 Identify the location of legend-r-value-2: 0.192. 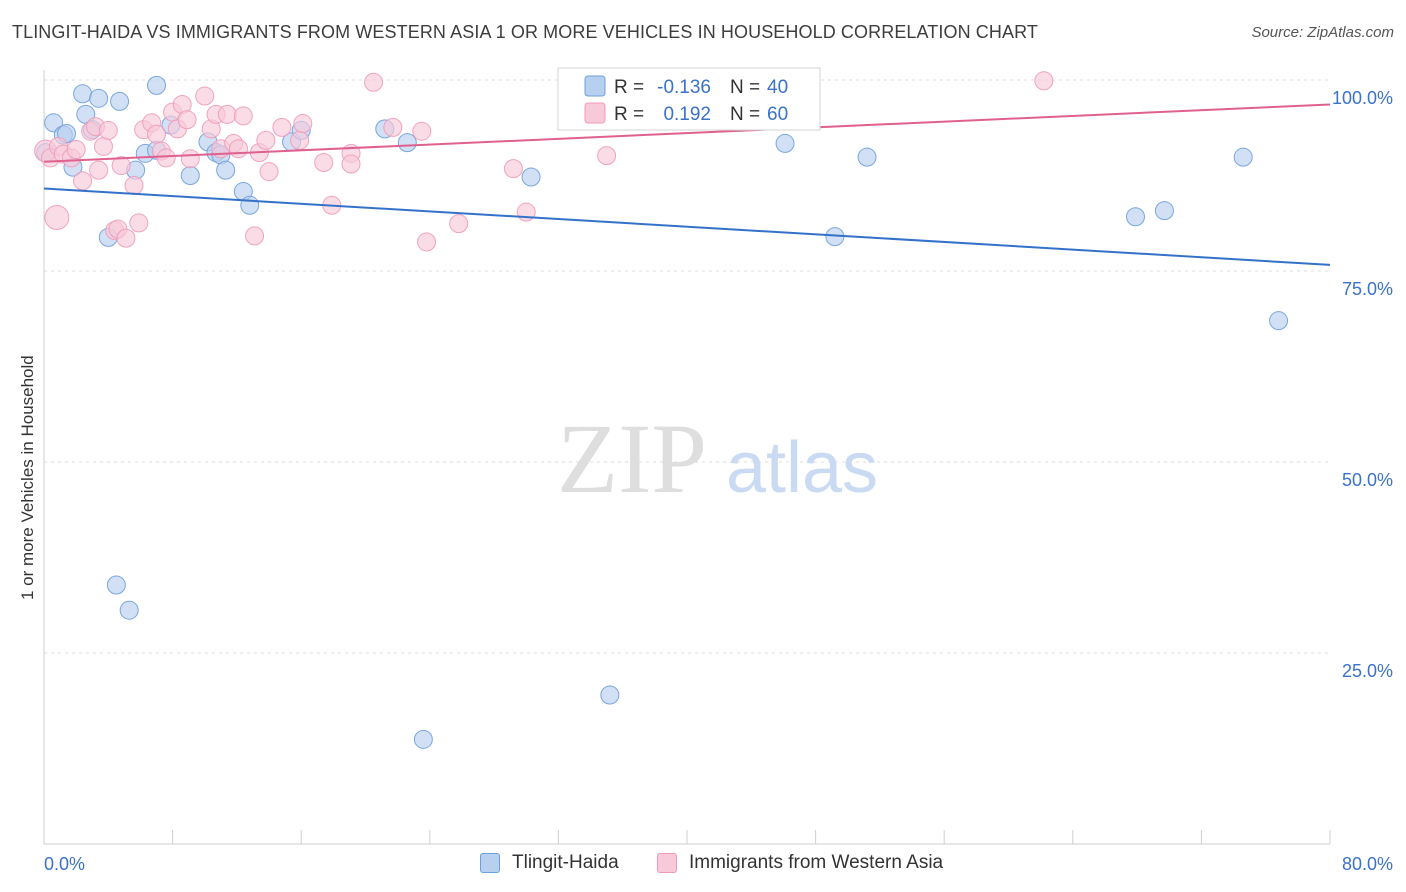
(687, 114).